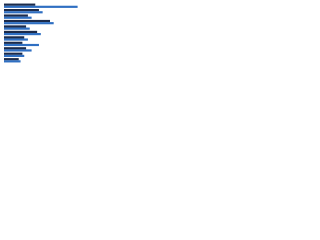  I want to click on chart, so click(50, 35).